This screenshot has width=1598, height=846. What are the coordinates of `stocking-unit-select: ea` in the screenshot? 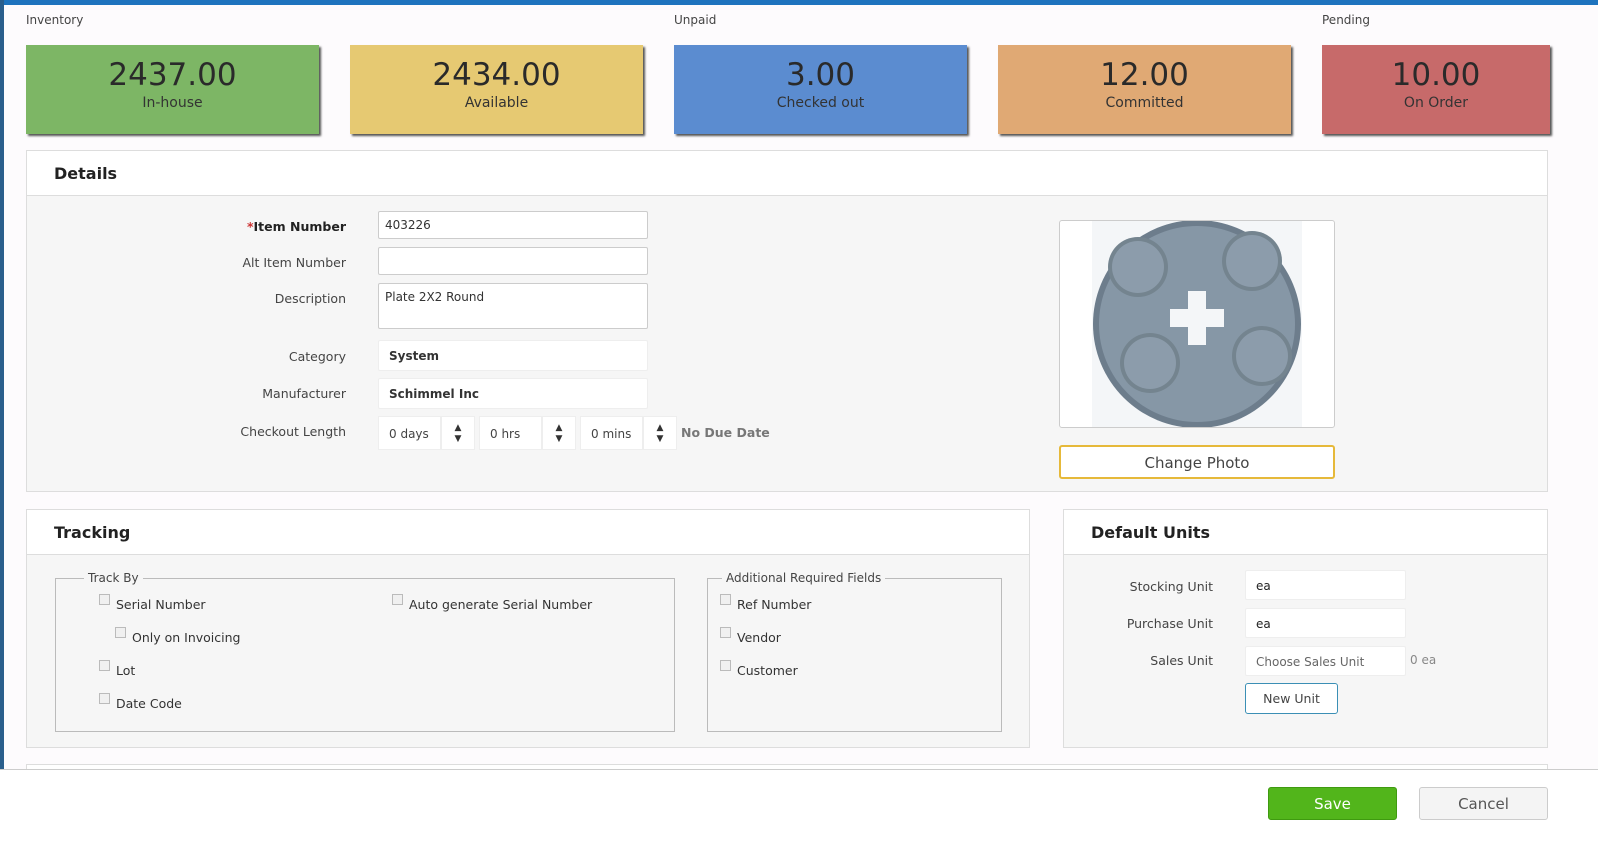 It's located at (1325, 585).